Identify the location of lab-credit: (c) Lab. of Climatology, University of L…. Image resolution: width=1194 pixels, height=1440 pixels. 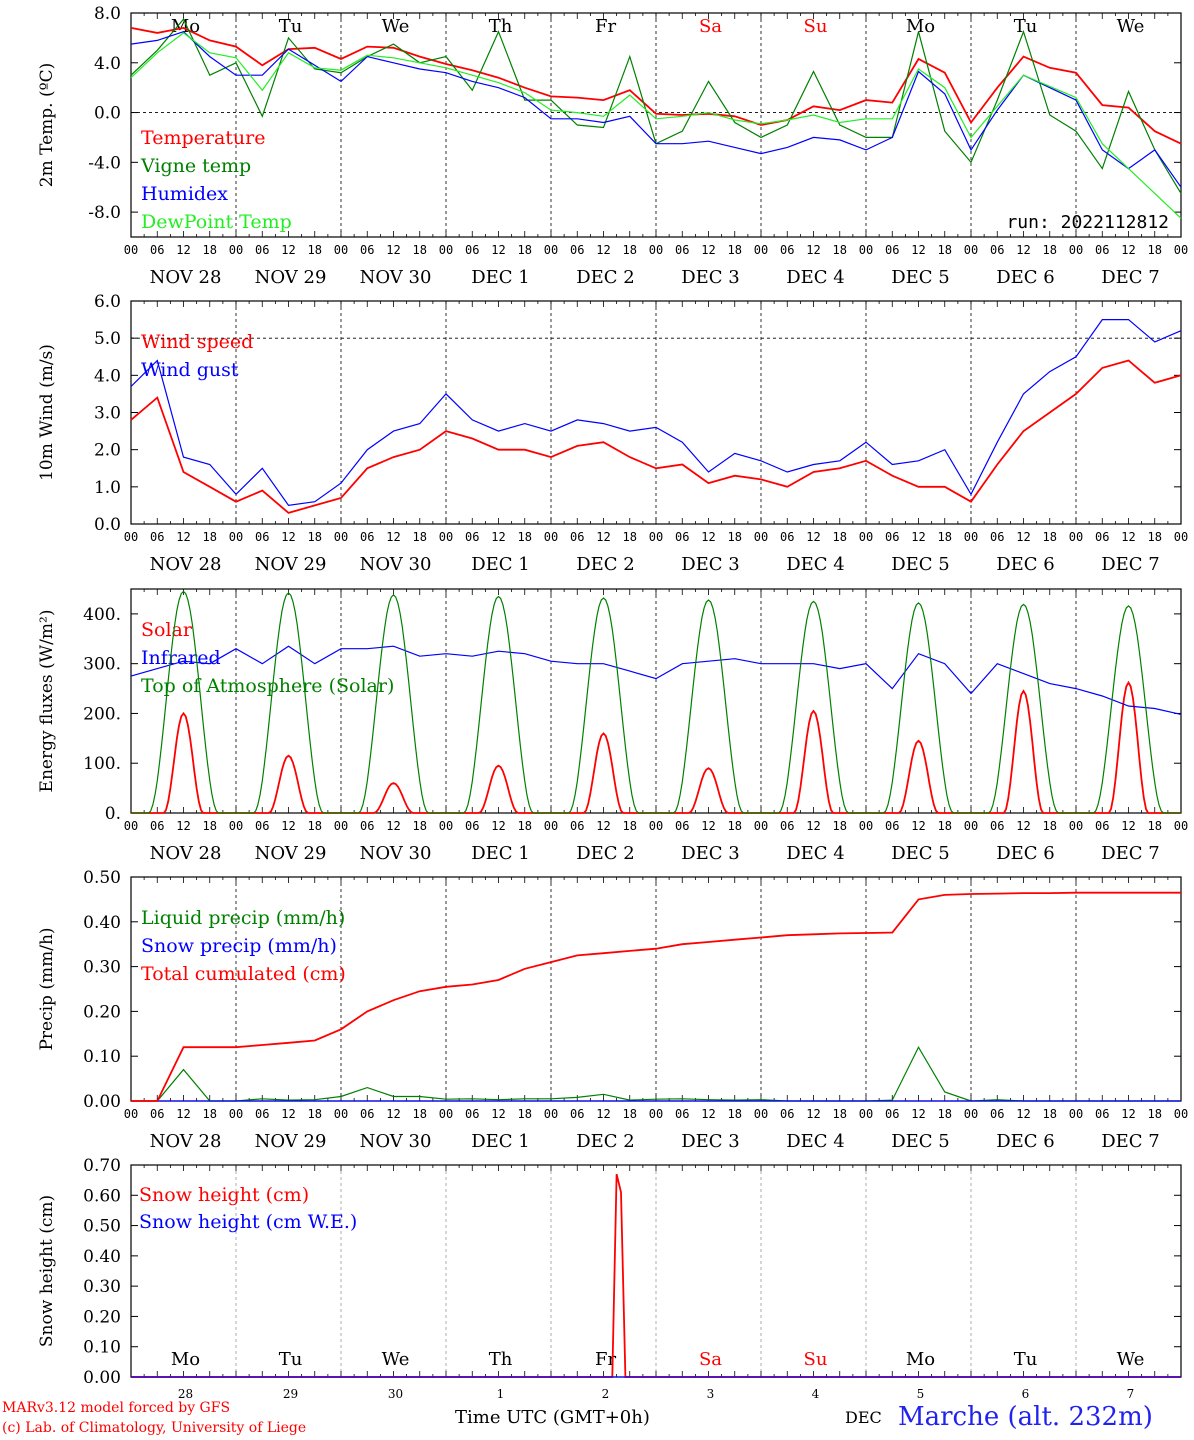
(154, 1428).